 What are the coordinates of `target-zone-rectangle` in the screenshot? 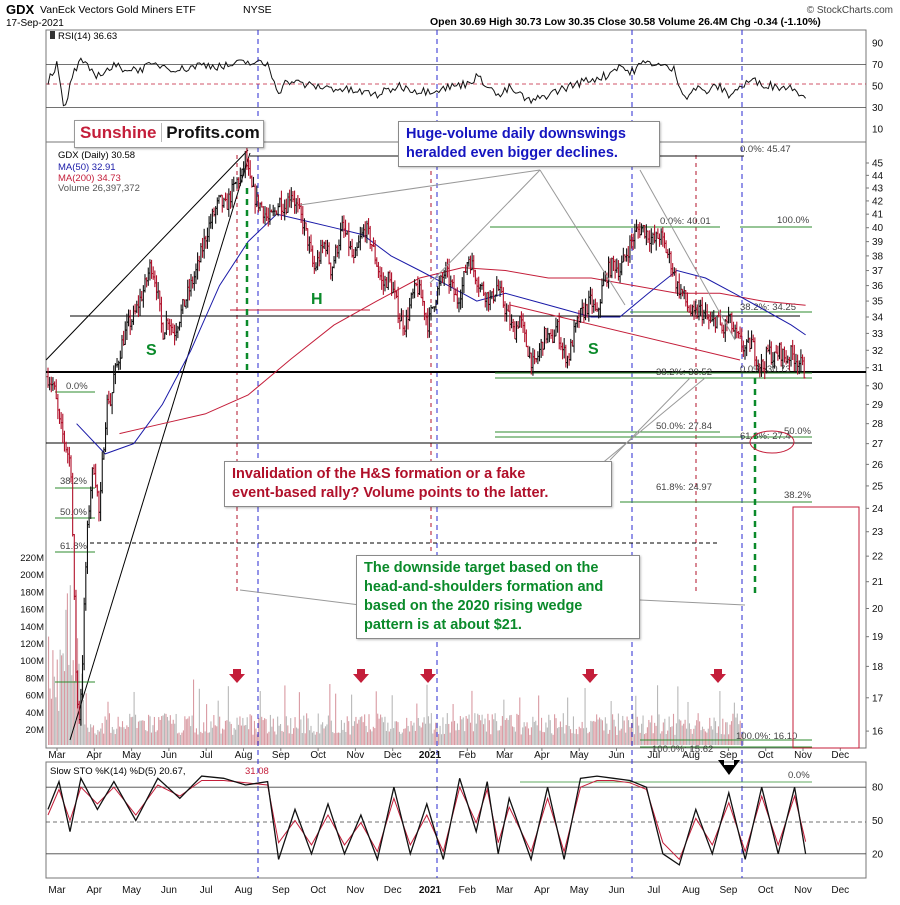 It's located at (826, 627).